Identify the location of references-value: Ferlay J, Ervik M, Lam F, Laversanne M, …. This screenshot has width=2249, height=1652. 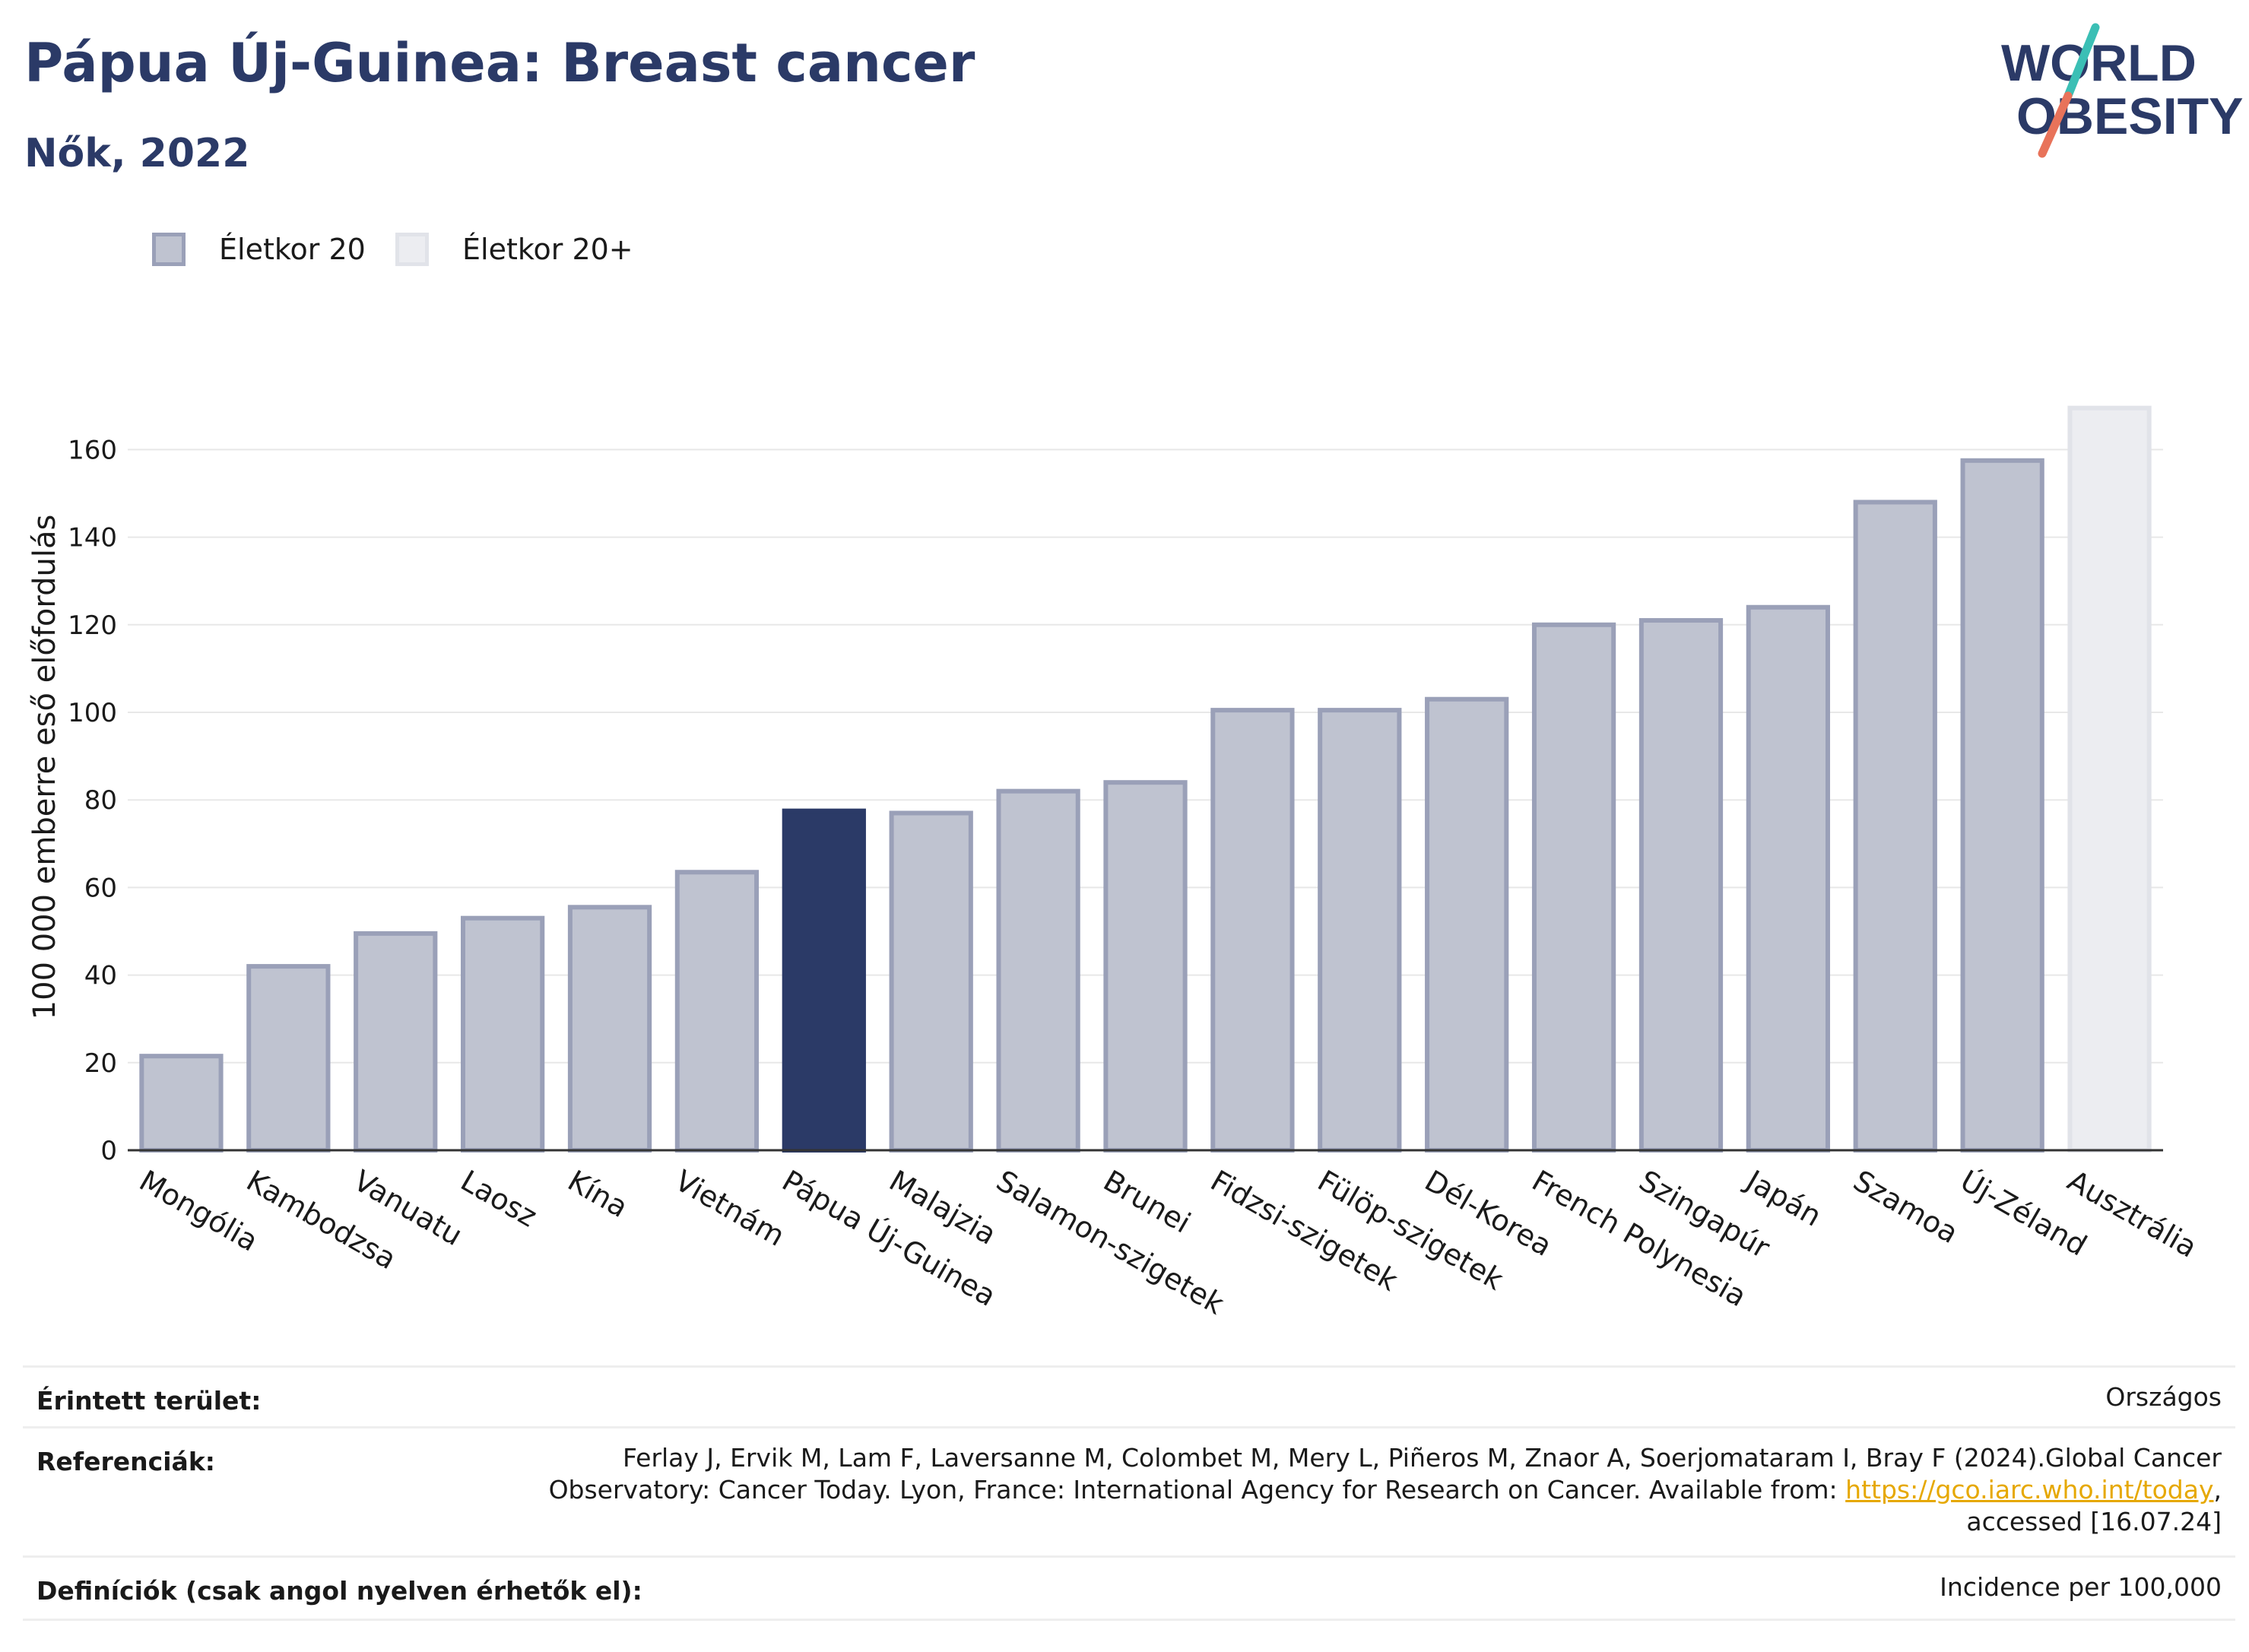
(1385, 1490).